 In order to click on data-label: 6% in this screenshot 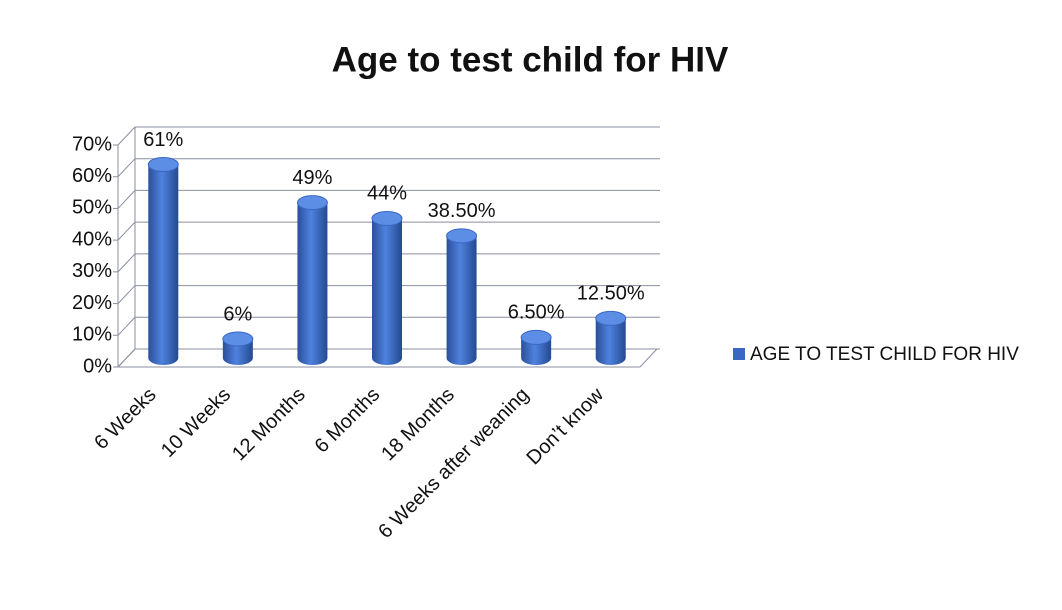, I will do `click(237, 314)`.